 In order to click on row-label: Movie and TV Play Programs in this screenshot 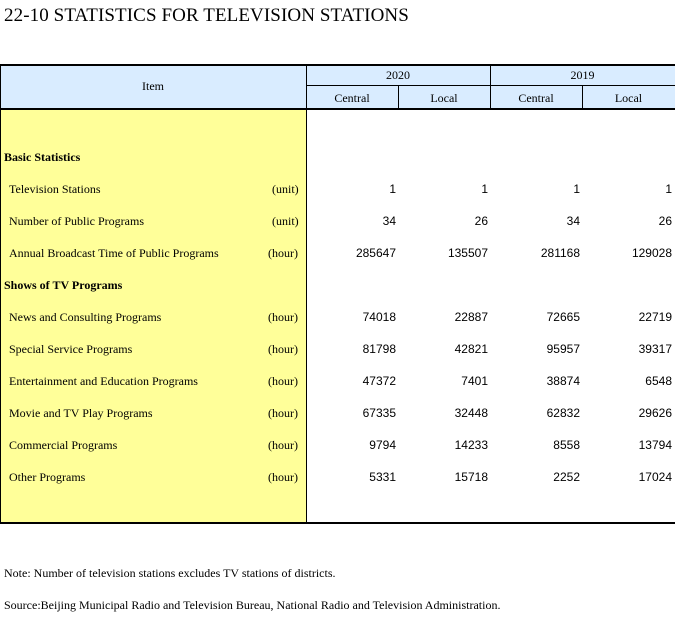, I will do `click(81, 413)`.